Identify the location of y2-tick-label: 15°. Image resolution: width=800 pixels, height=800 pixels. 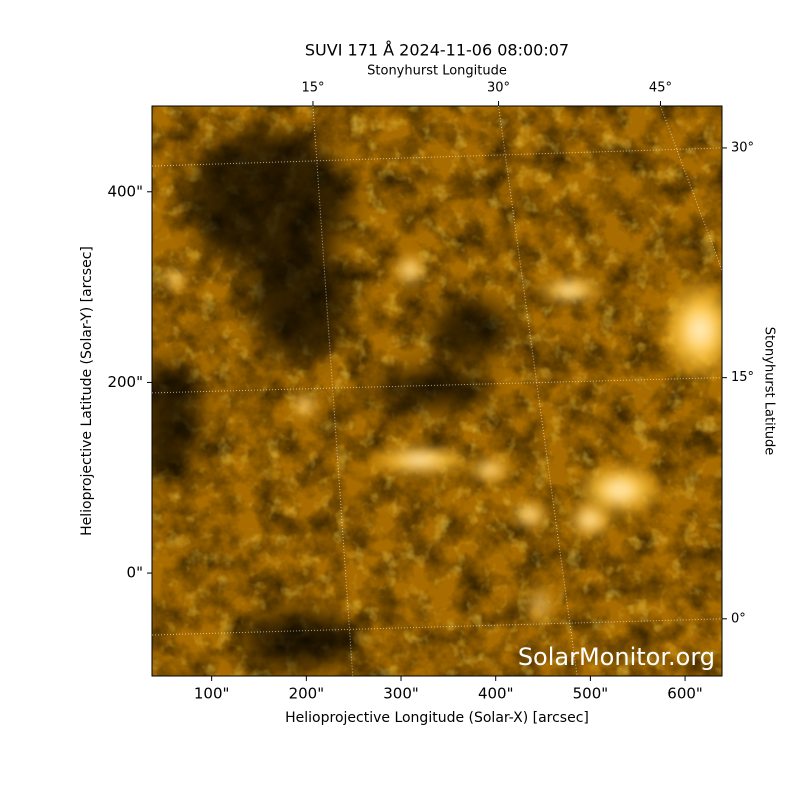
(742, 377).